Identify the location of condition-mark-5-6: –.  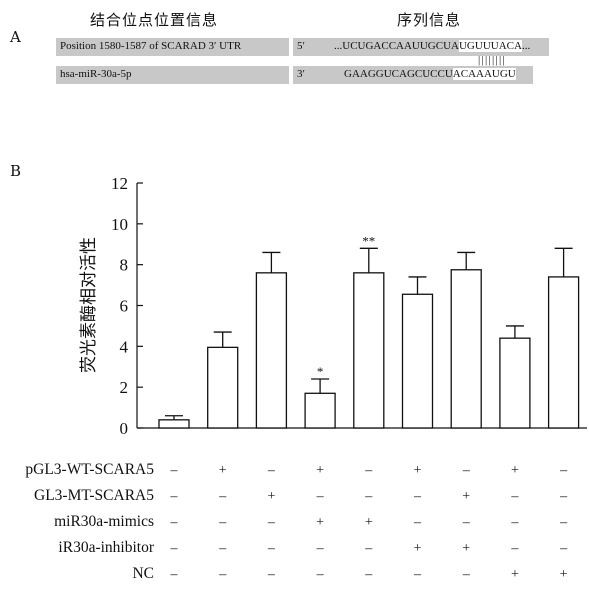
(417, 574).